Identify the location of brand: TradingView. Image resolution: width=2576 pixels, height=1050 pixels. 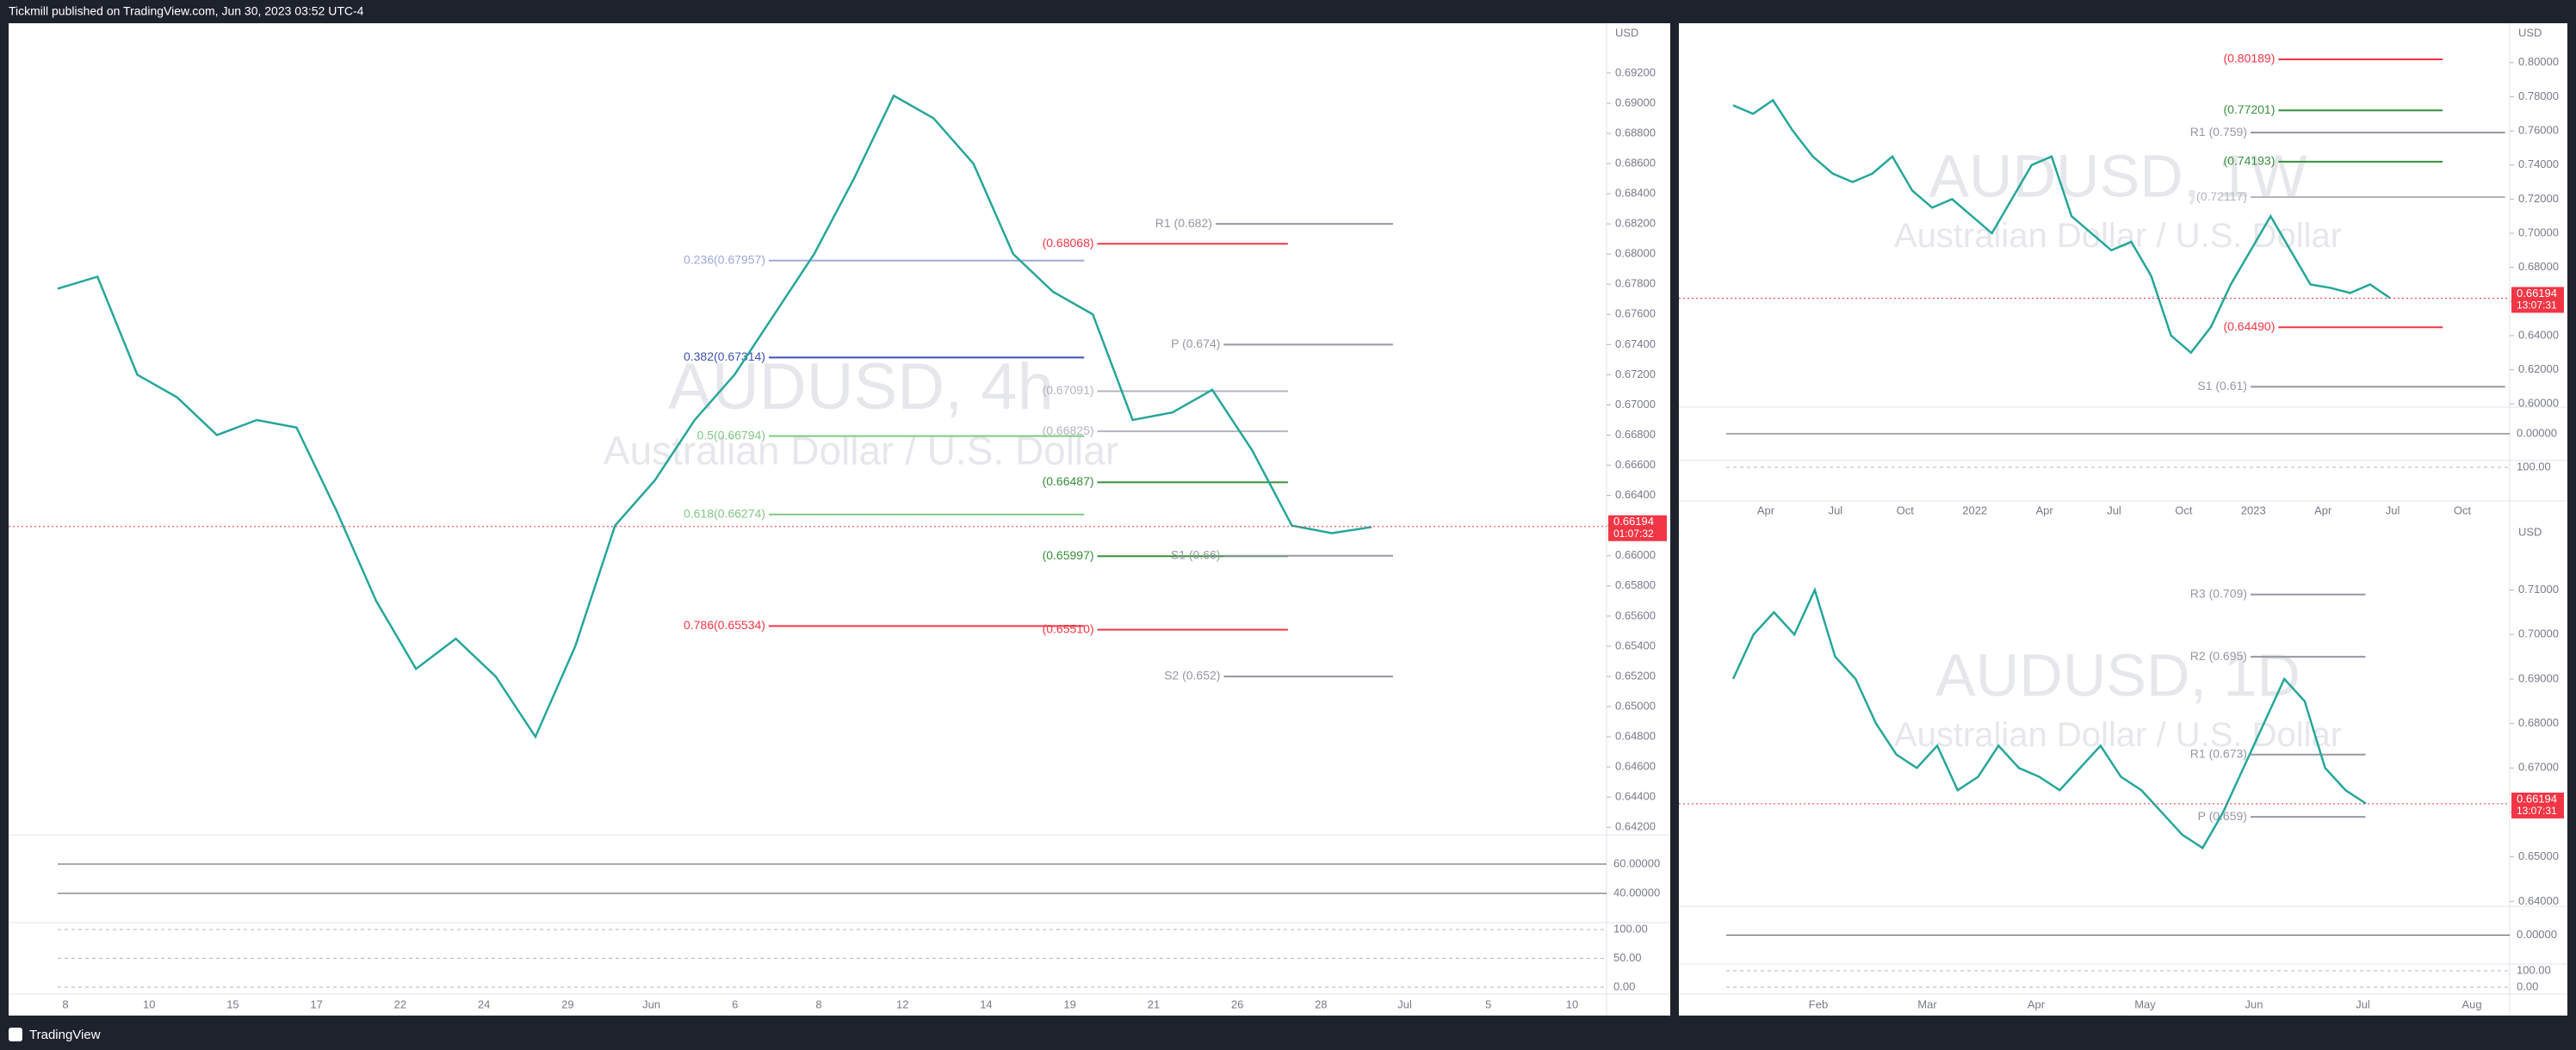
(65, 1035).